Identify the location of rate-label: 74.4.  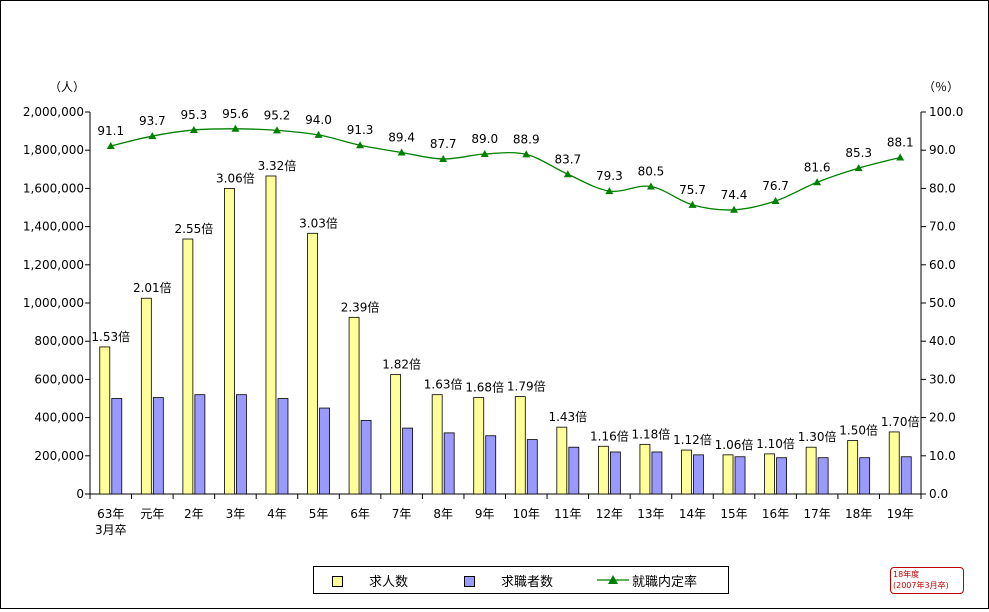
(734, 195).